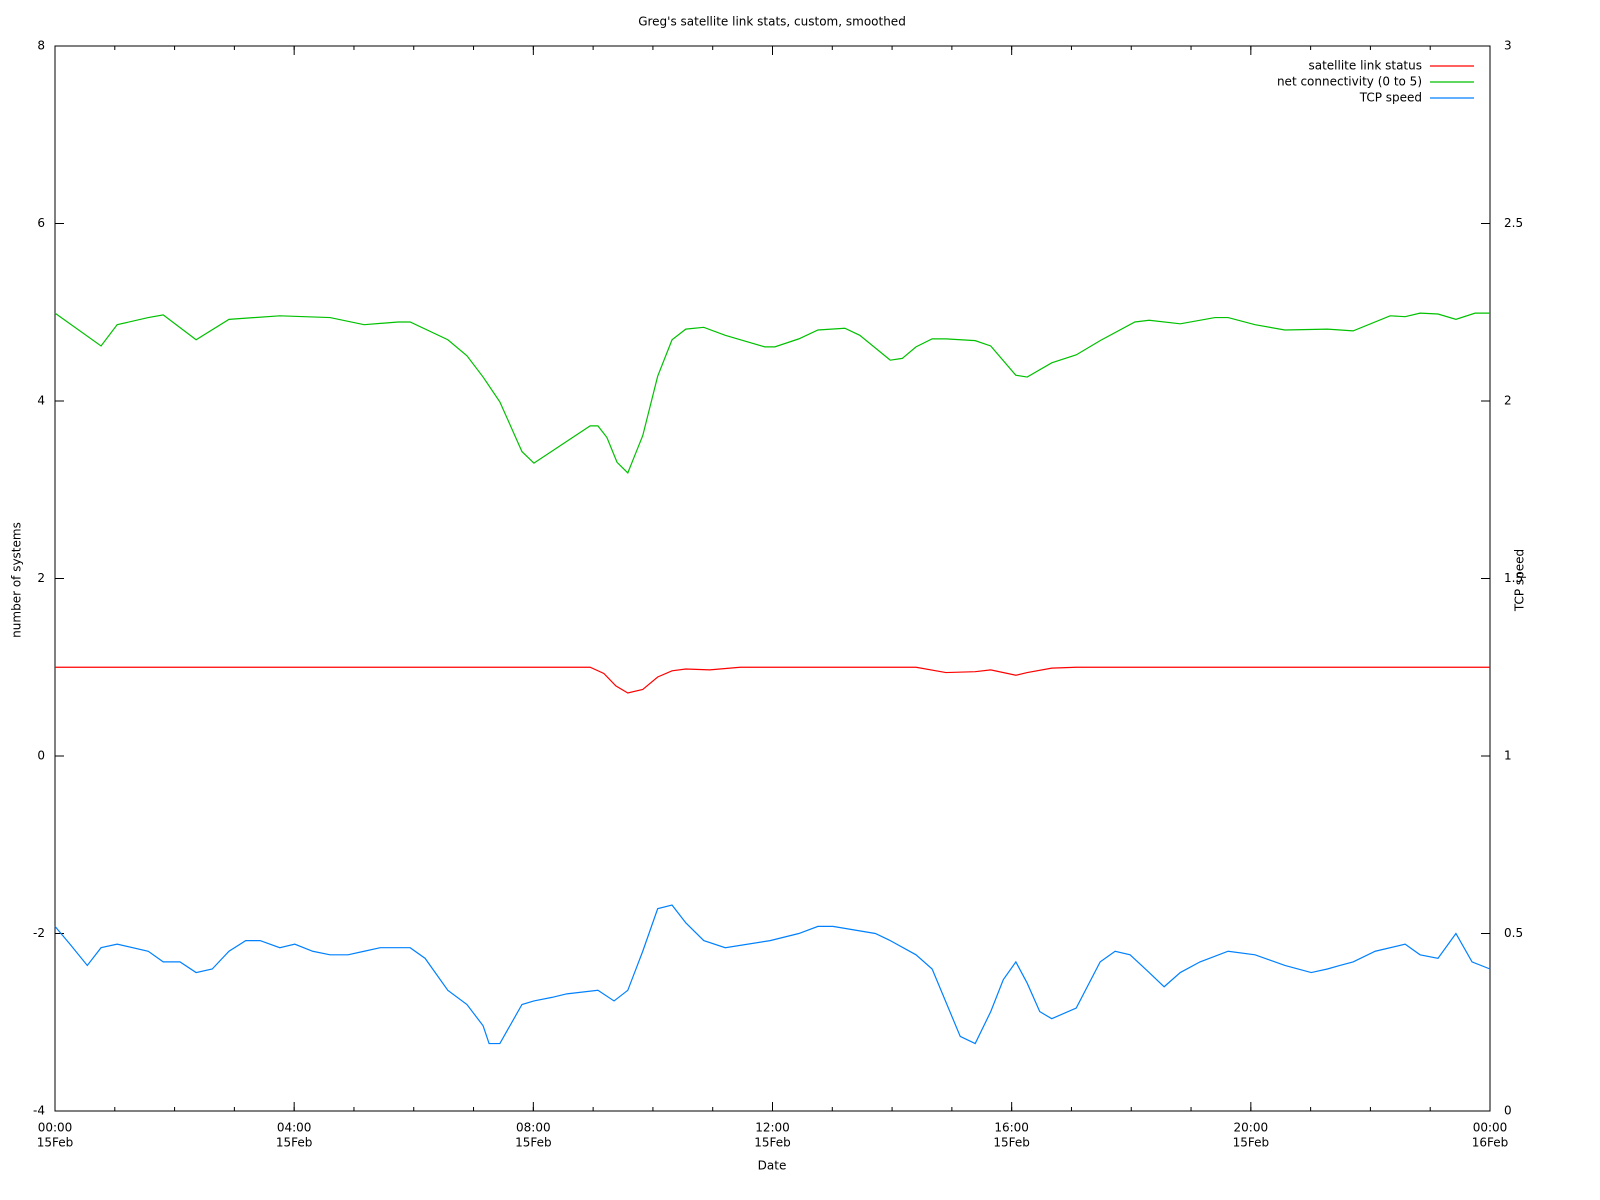 The width and height of the screenshot is (1600, 1200). I want to click on x-tick-label: 20:00, so click(1251, 1128).